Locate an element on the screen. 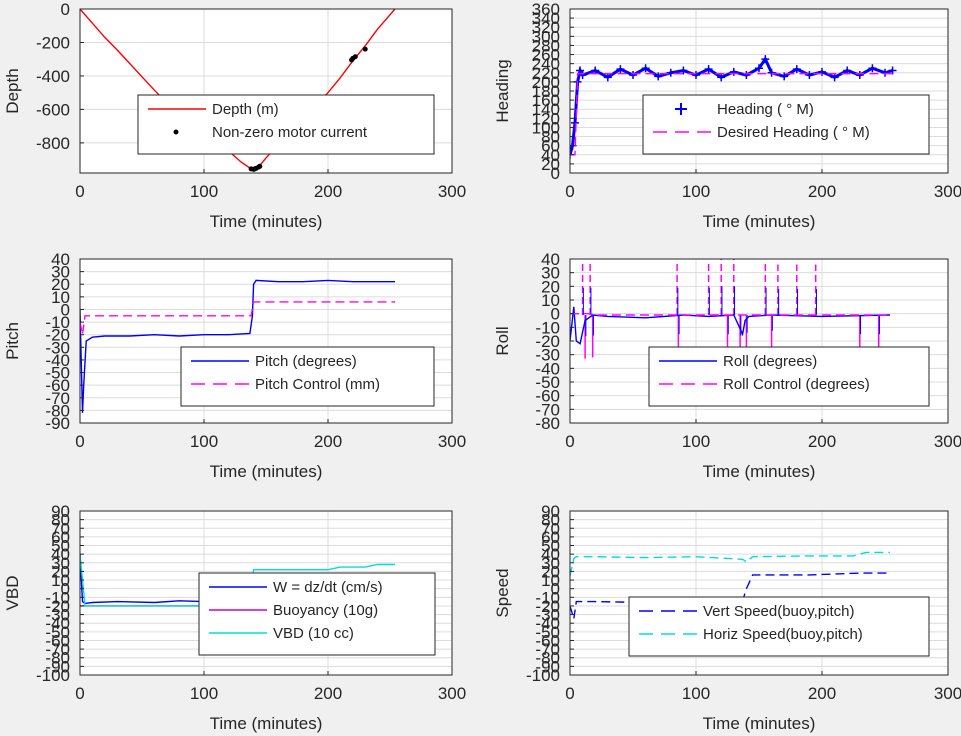  y-tick-label: 280 is located at coordinates (546, 45).